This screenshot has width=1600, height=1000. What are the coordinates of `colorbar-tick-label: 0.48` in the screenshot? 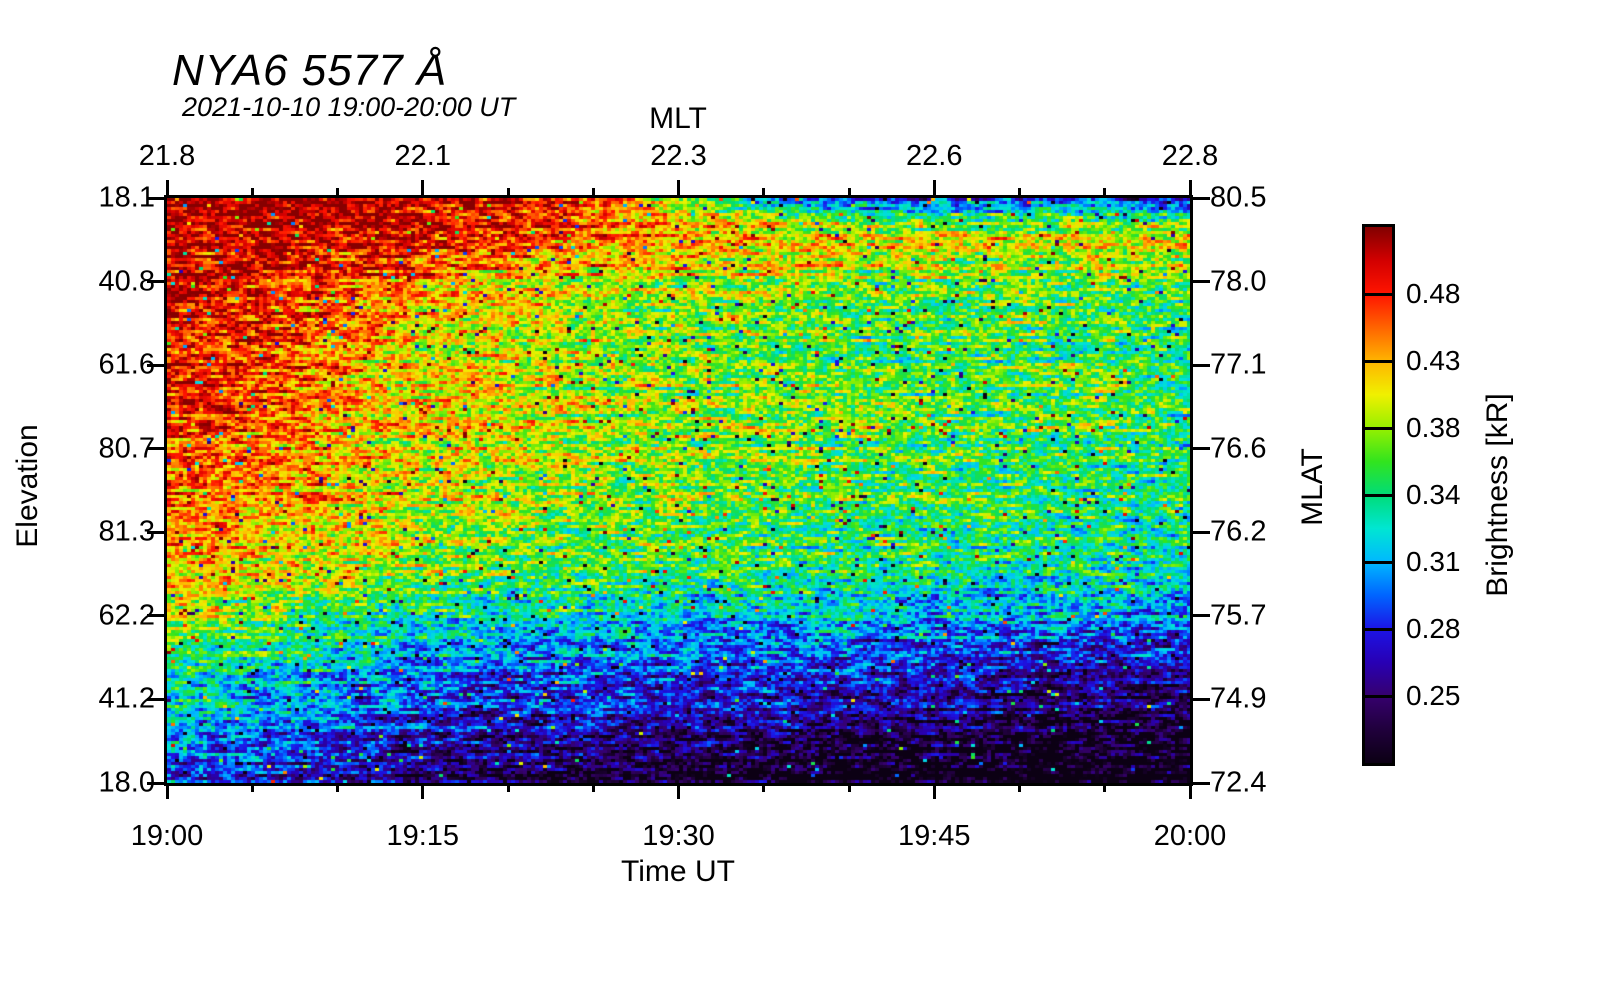 It's located at (1433, 293).